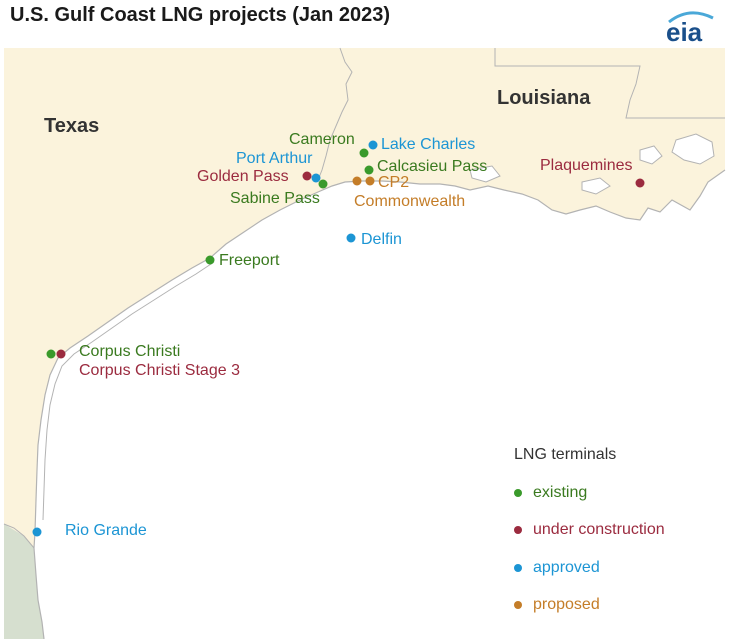 The image size is (729, 639). Describe the element at coordinates (159, 370) in the screenshot. I see `label-corpus-christi-stage-3: Corpus Christi Stage 3` at that location.